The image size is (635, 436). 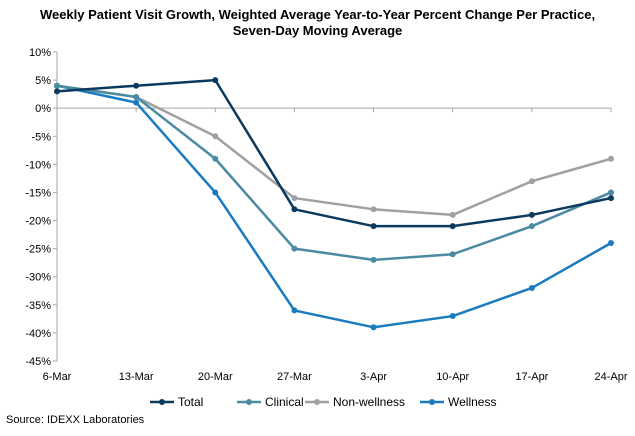 What do you see at coordinates (43, 81) in the screenshot?
I see `y-tick-label: 5%` at bounding box center [43, 81].